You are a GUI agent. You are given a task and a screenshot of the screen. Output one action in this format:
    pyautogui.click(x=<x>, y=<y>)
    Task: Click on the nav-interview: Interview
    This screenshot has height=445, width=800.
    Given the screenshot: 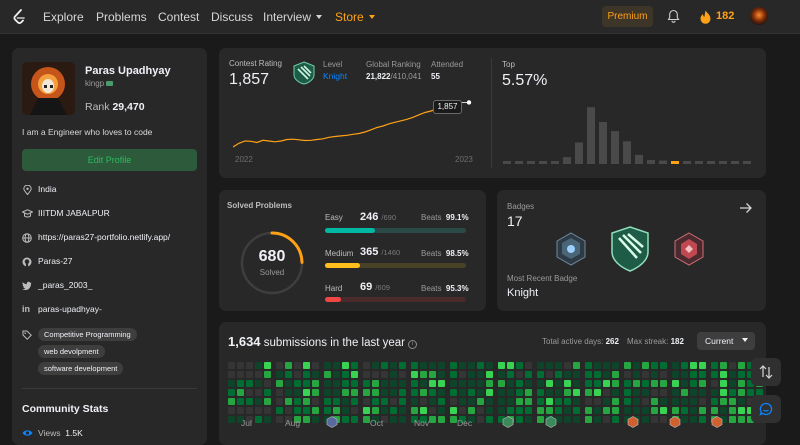 What is the action you would take?
    pyautogui.click(x=293, y=17)
    